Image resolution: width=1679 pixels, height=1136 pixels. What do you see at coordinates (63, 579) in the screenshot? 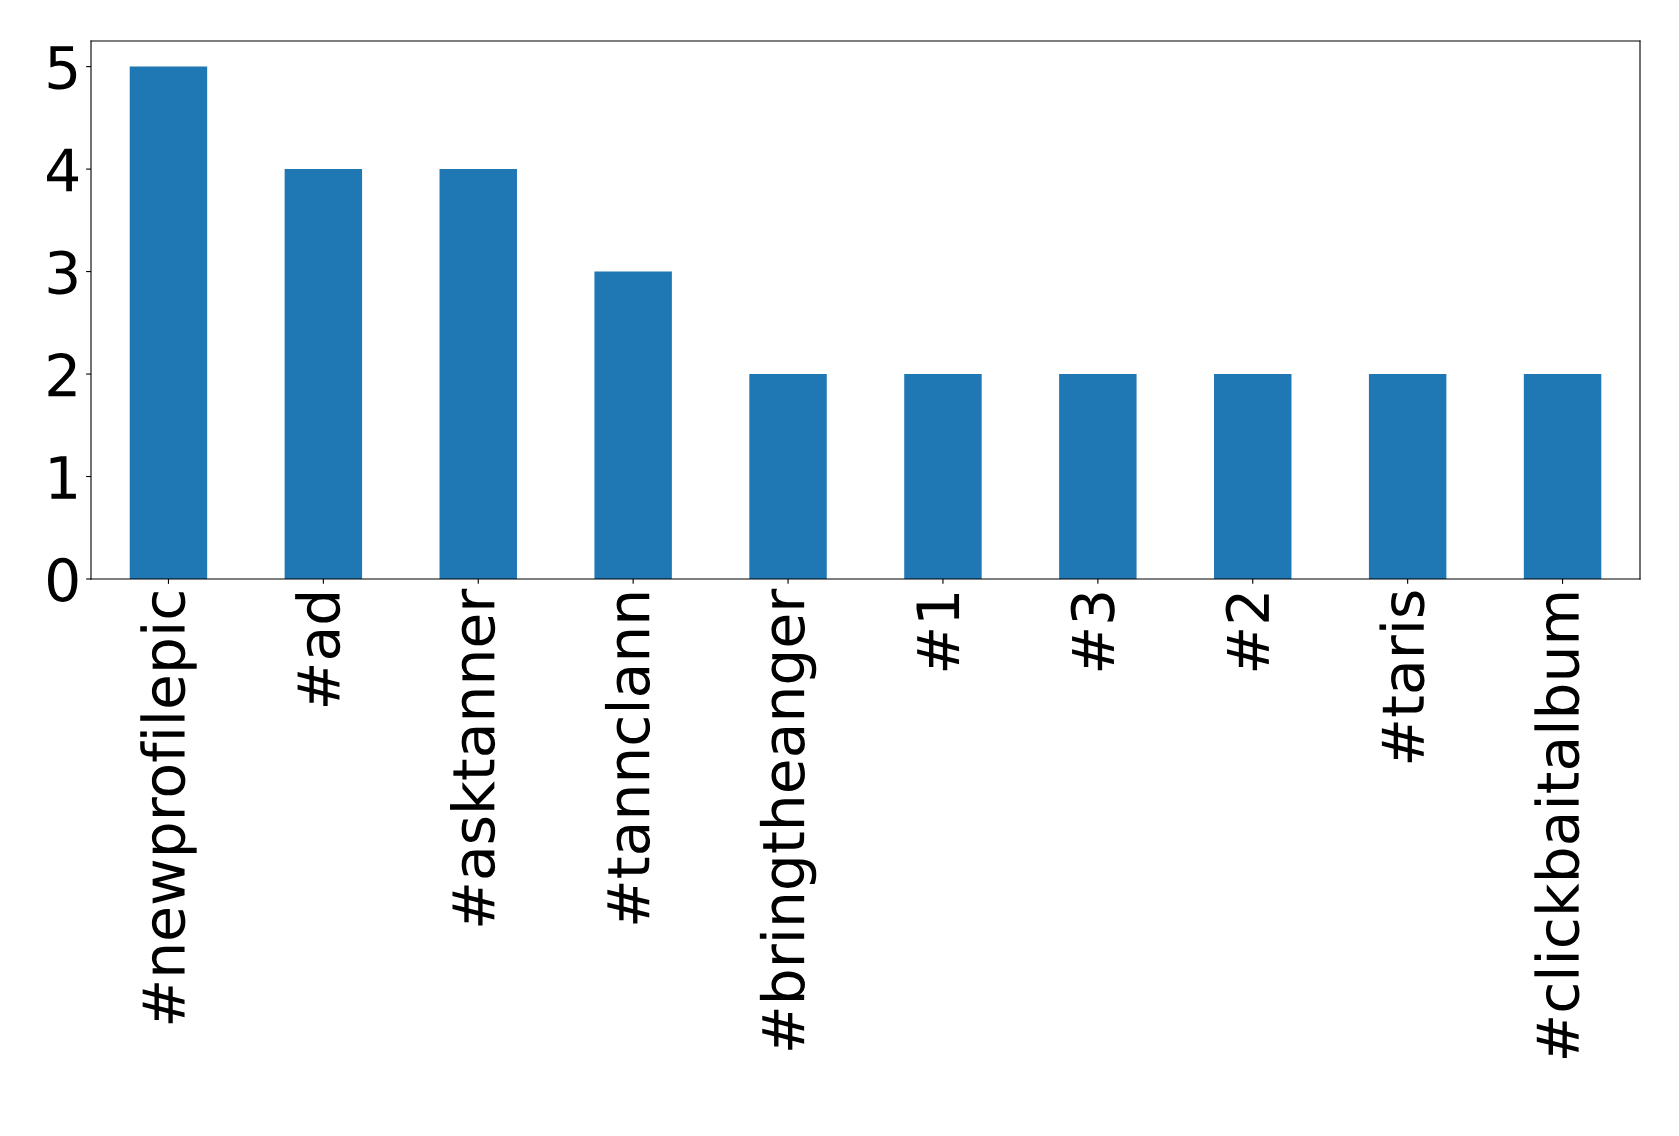
I see `y-tick-label: 0` at bounding box center [63, 579].